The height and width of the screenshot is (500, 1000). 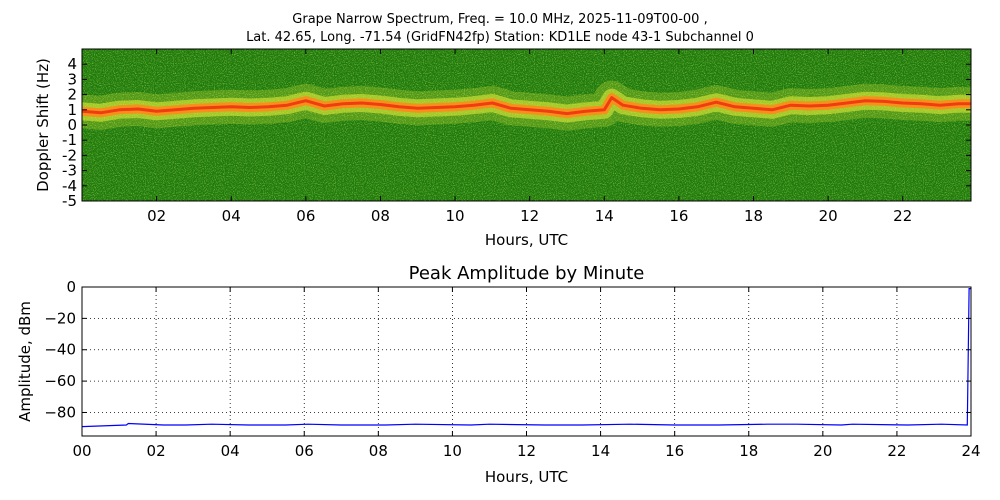 What do you see at coordinates (69, 140) in the screenshot?
I see `y-tick-label: -1` at bounding box center [69, 140].